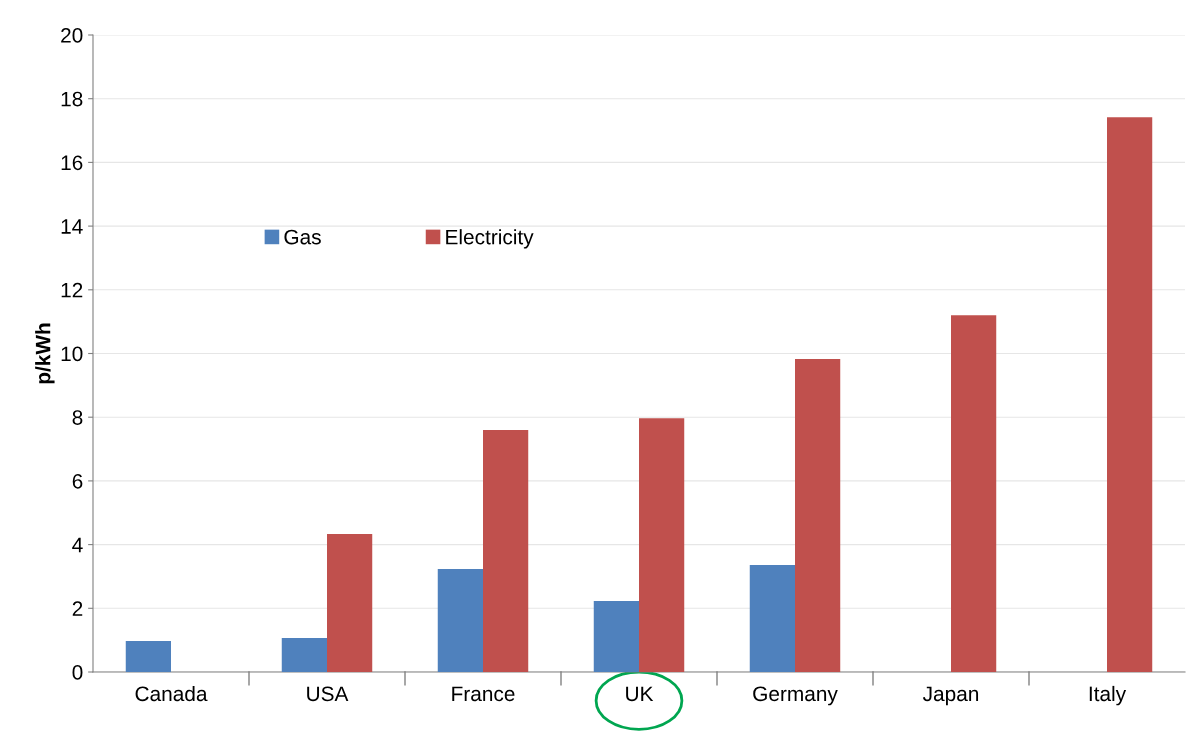  Describe the element at coordinates (72, 163) in the screenshot. I see `y-tick-label: 16` at that location.